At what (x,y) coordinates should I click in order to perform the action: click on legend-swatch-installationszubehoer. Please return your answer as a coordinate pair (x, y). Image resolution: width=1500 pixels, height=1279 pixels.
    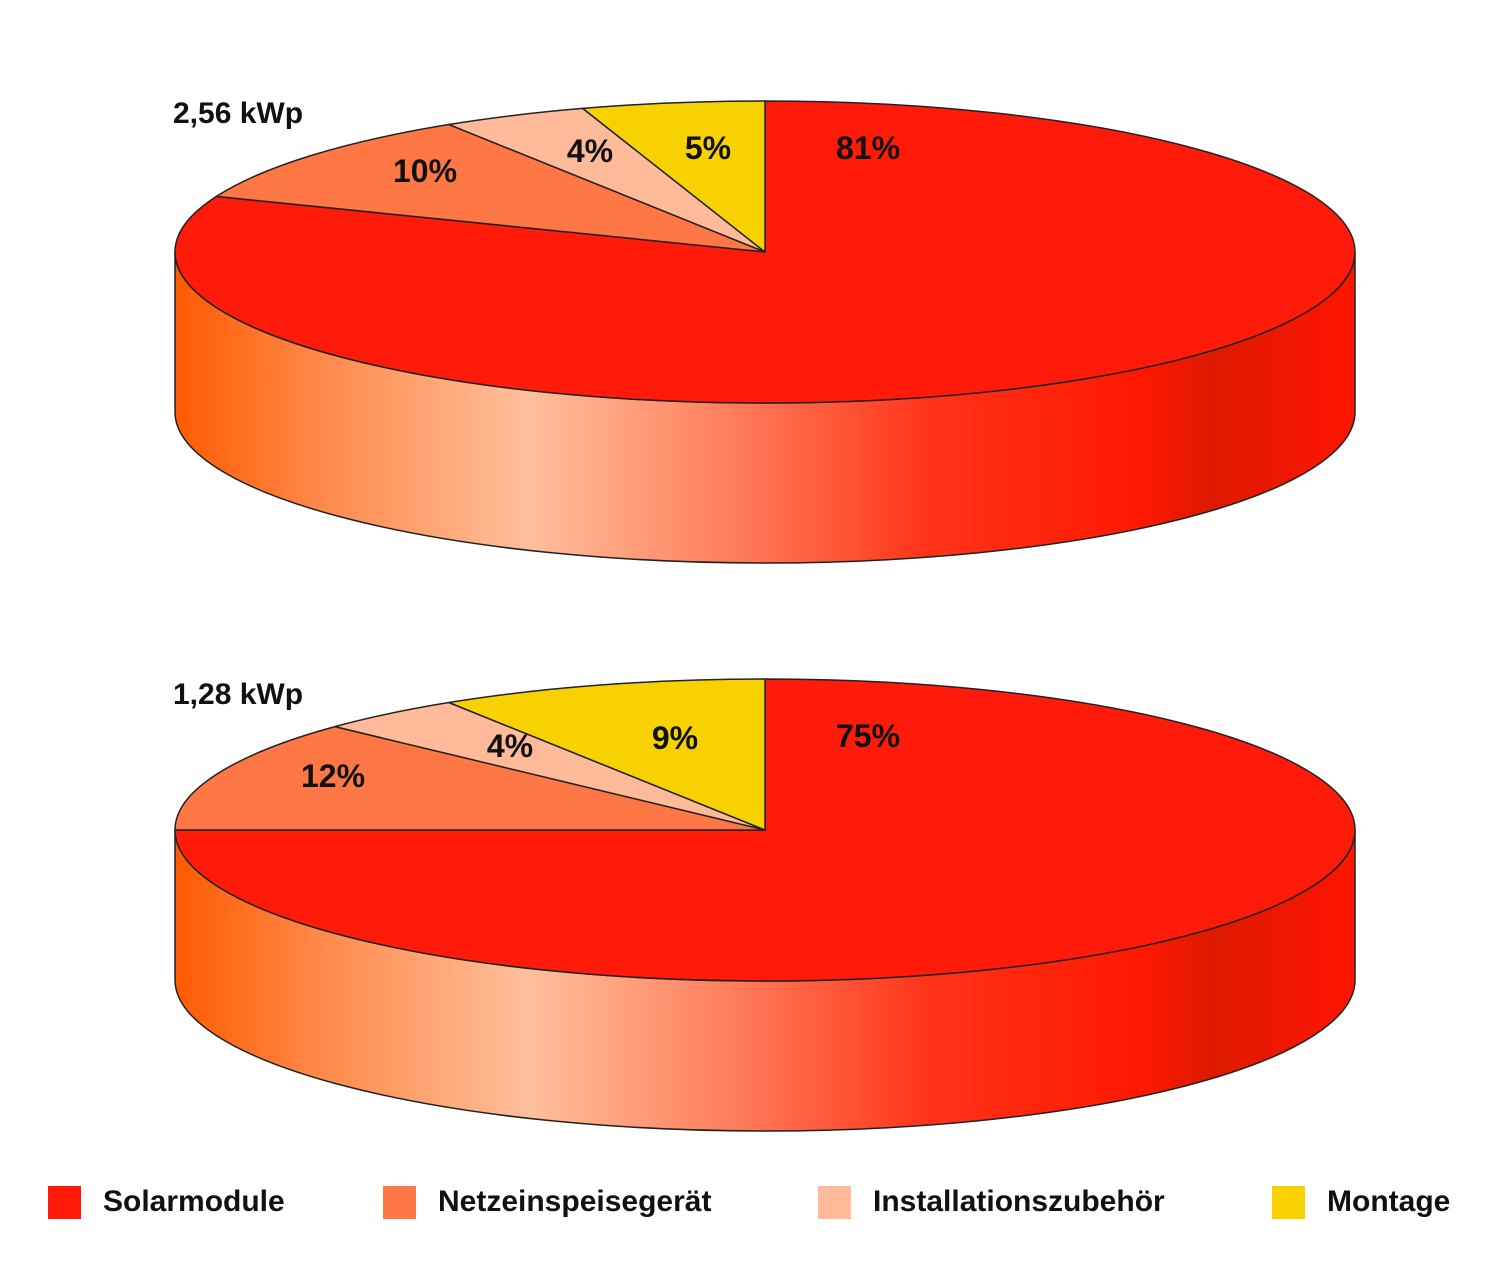
    Looking at the image, I should click on (834, 1202).